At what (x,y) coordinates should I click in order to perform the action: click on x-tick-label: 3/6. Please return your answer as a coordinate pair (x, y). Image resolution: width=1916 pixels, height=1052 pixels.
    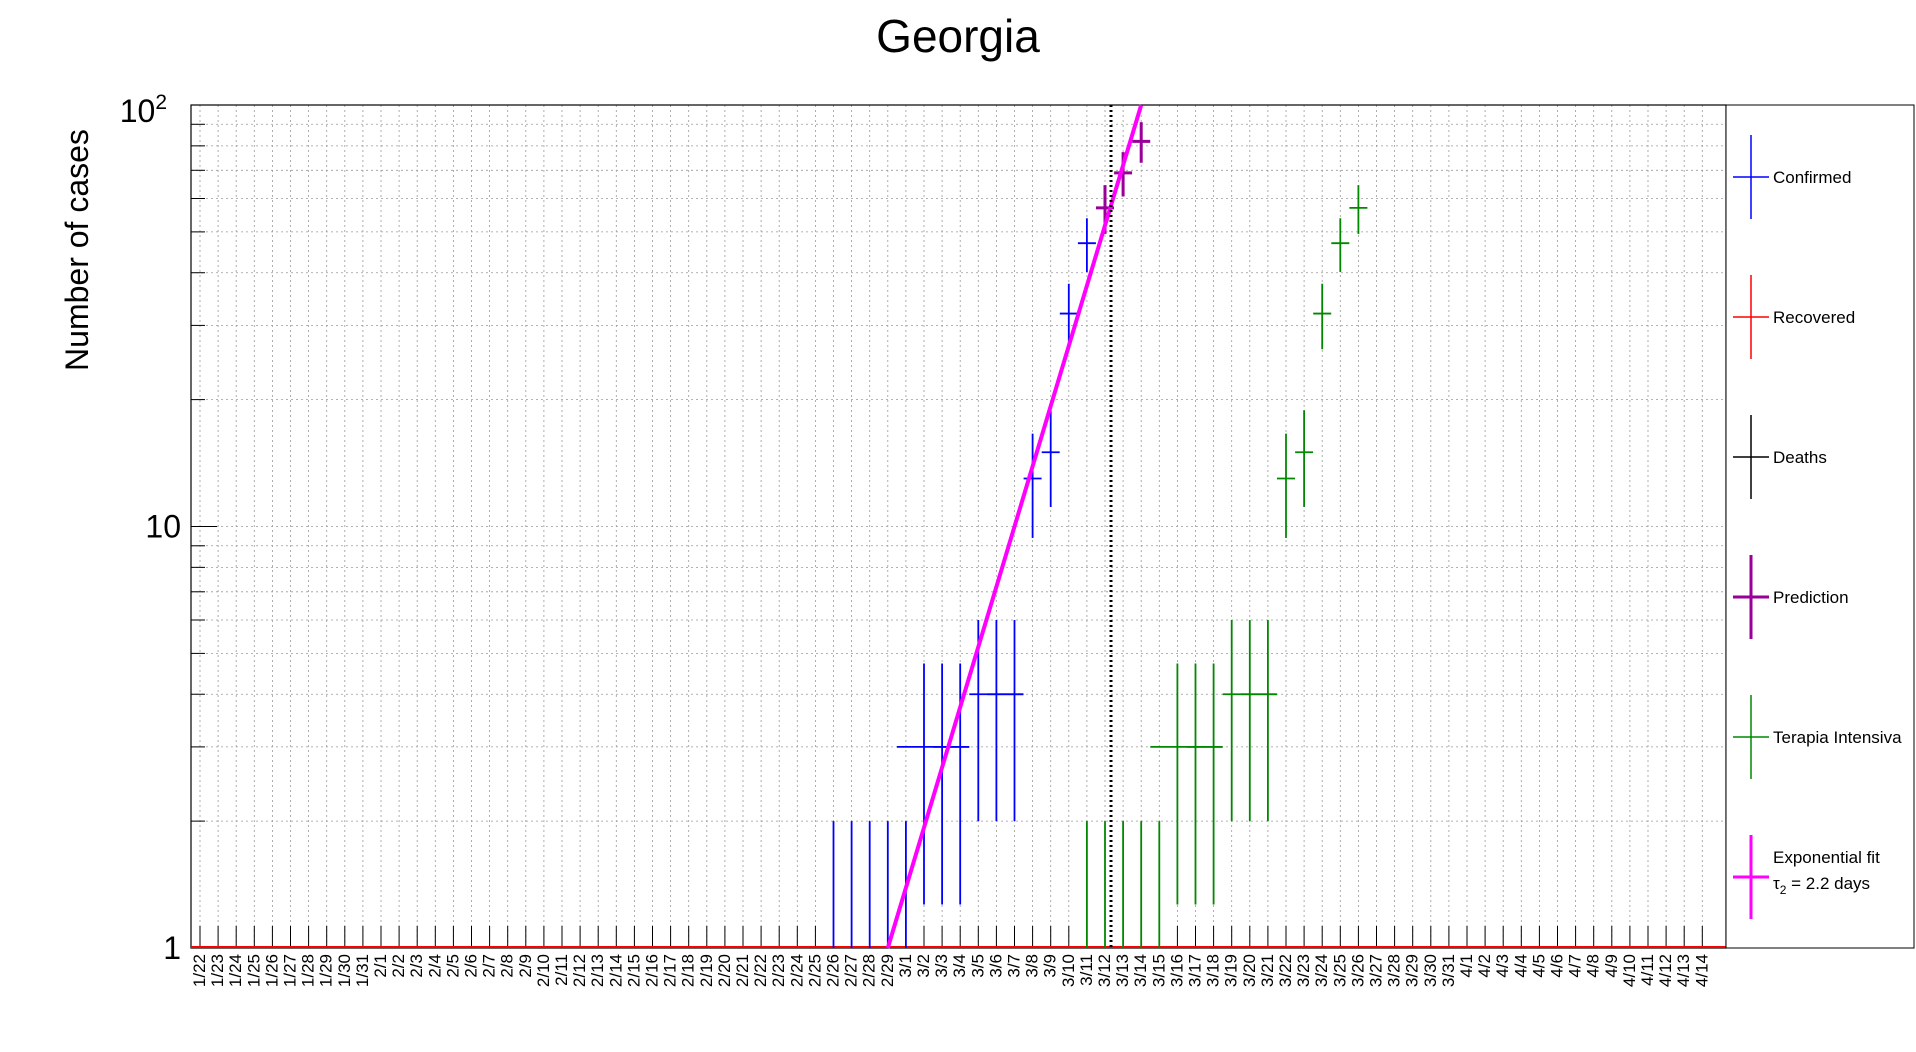
    Looking at the image, I should click on (995, 966).